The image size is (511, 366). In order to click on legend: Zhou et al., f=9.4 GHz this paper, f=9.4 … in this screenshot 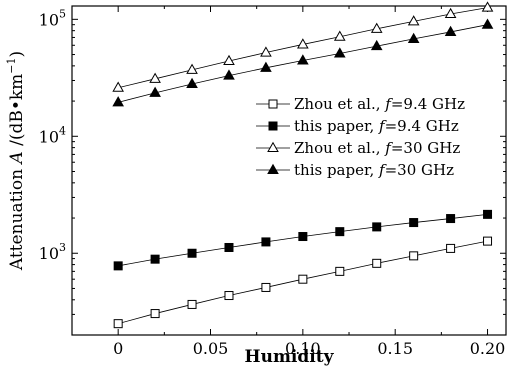, I will do `click(360, 137)`.